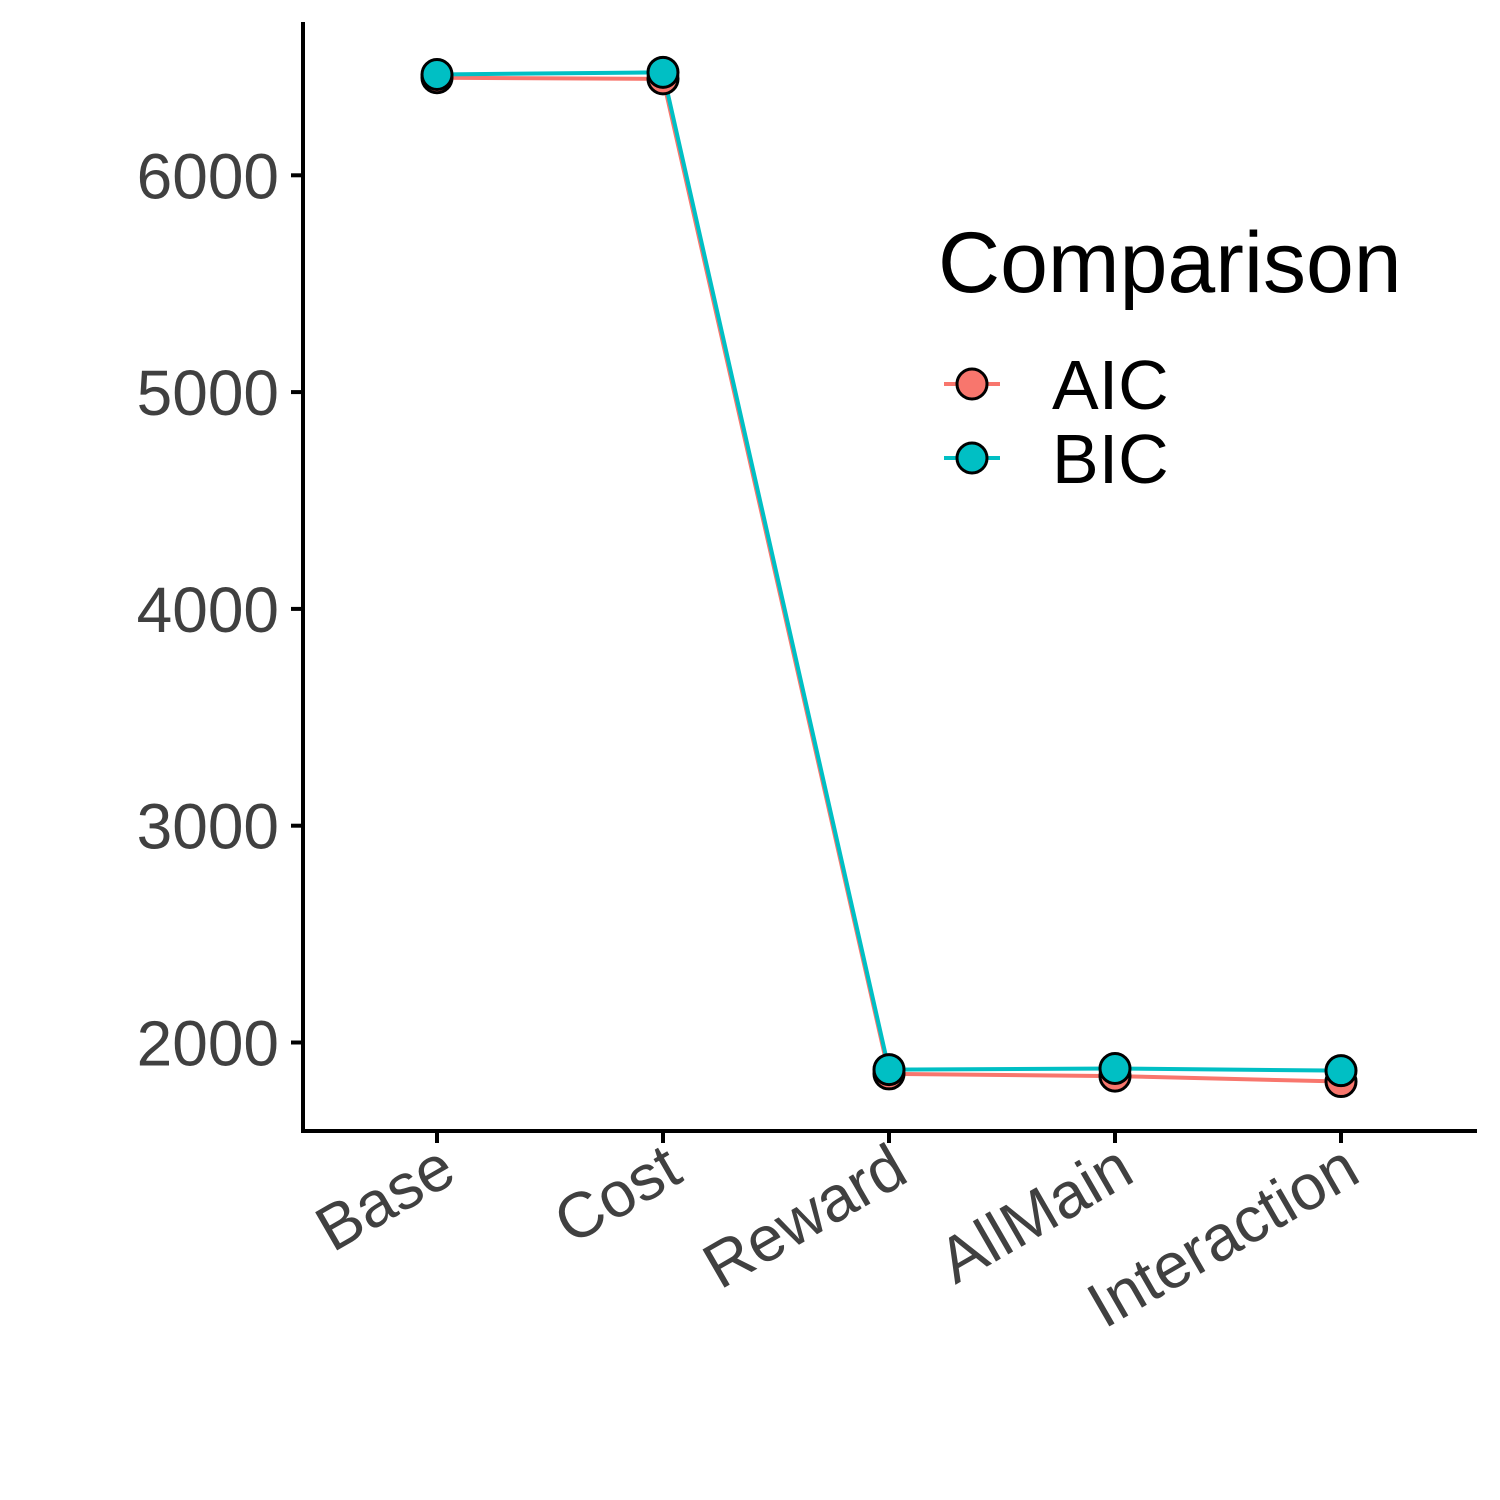  Describe the element at coordinates (208, 176) in the screenshot. I see `y-tick-label: 6000` at that location.